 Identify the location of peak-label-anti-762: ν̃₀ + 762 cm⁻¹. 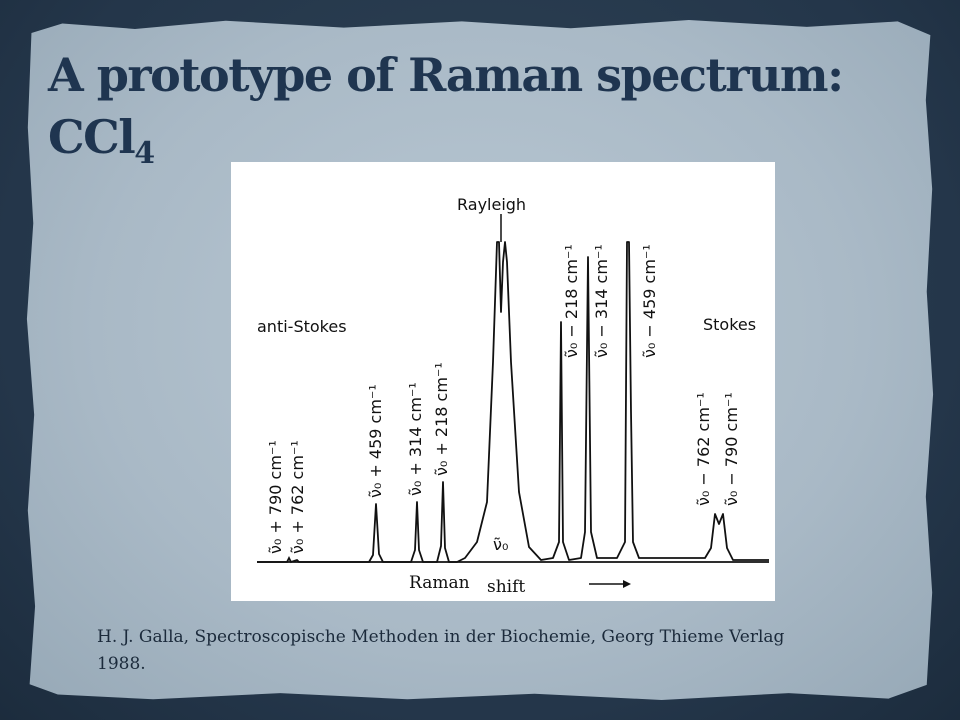
(297, 497).